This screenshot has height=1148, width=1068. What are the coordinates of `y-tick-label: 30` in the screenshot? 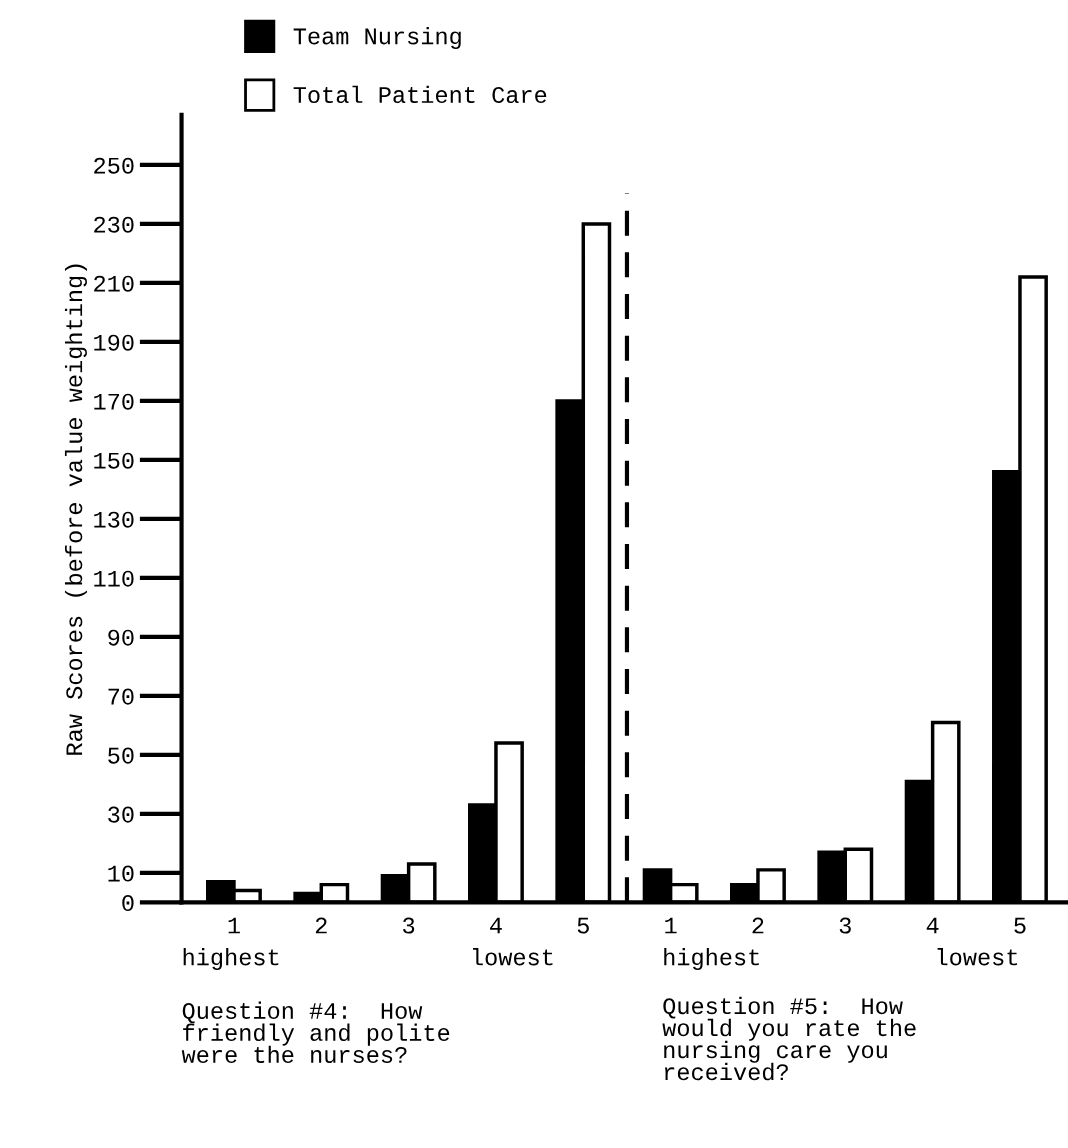 It's located at (121, 814).